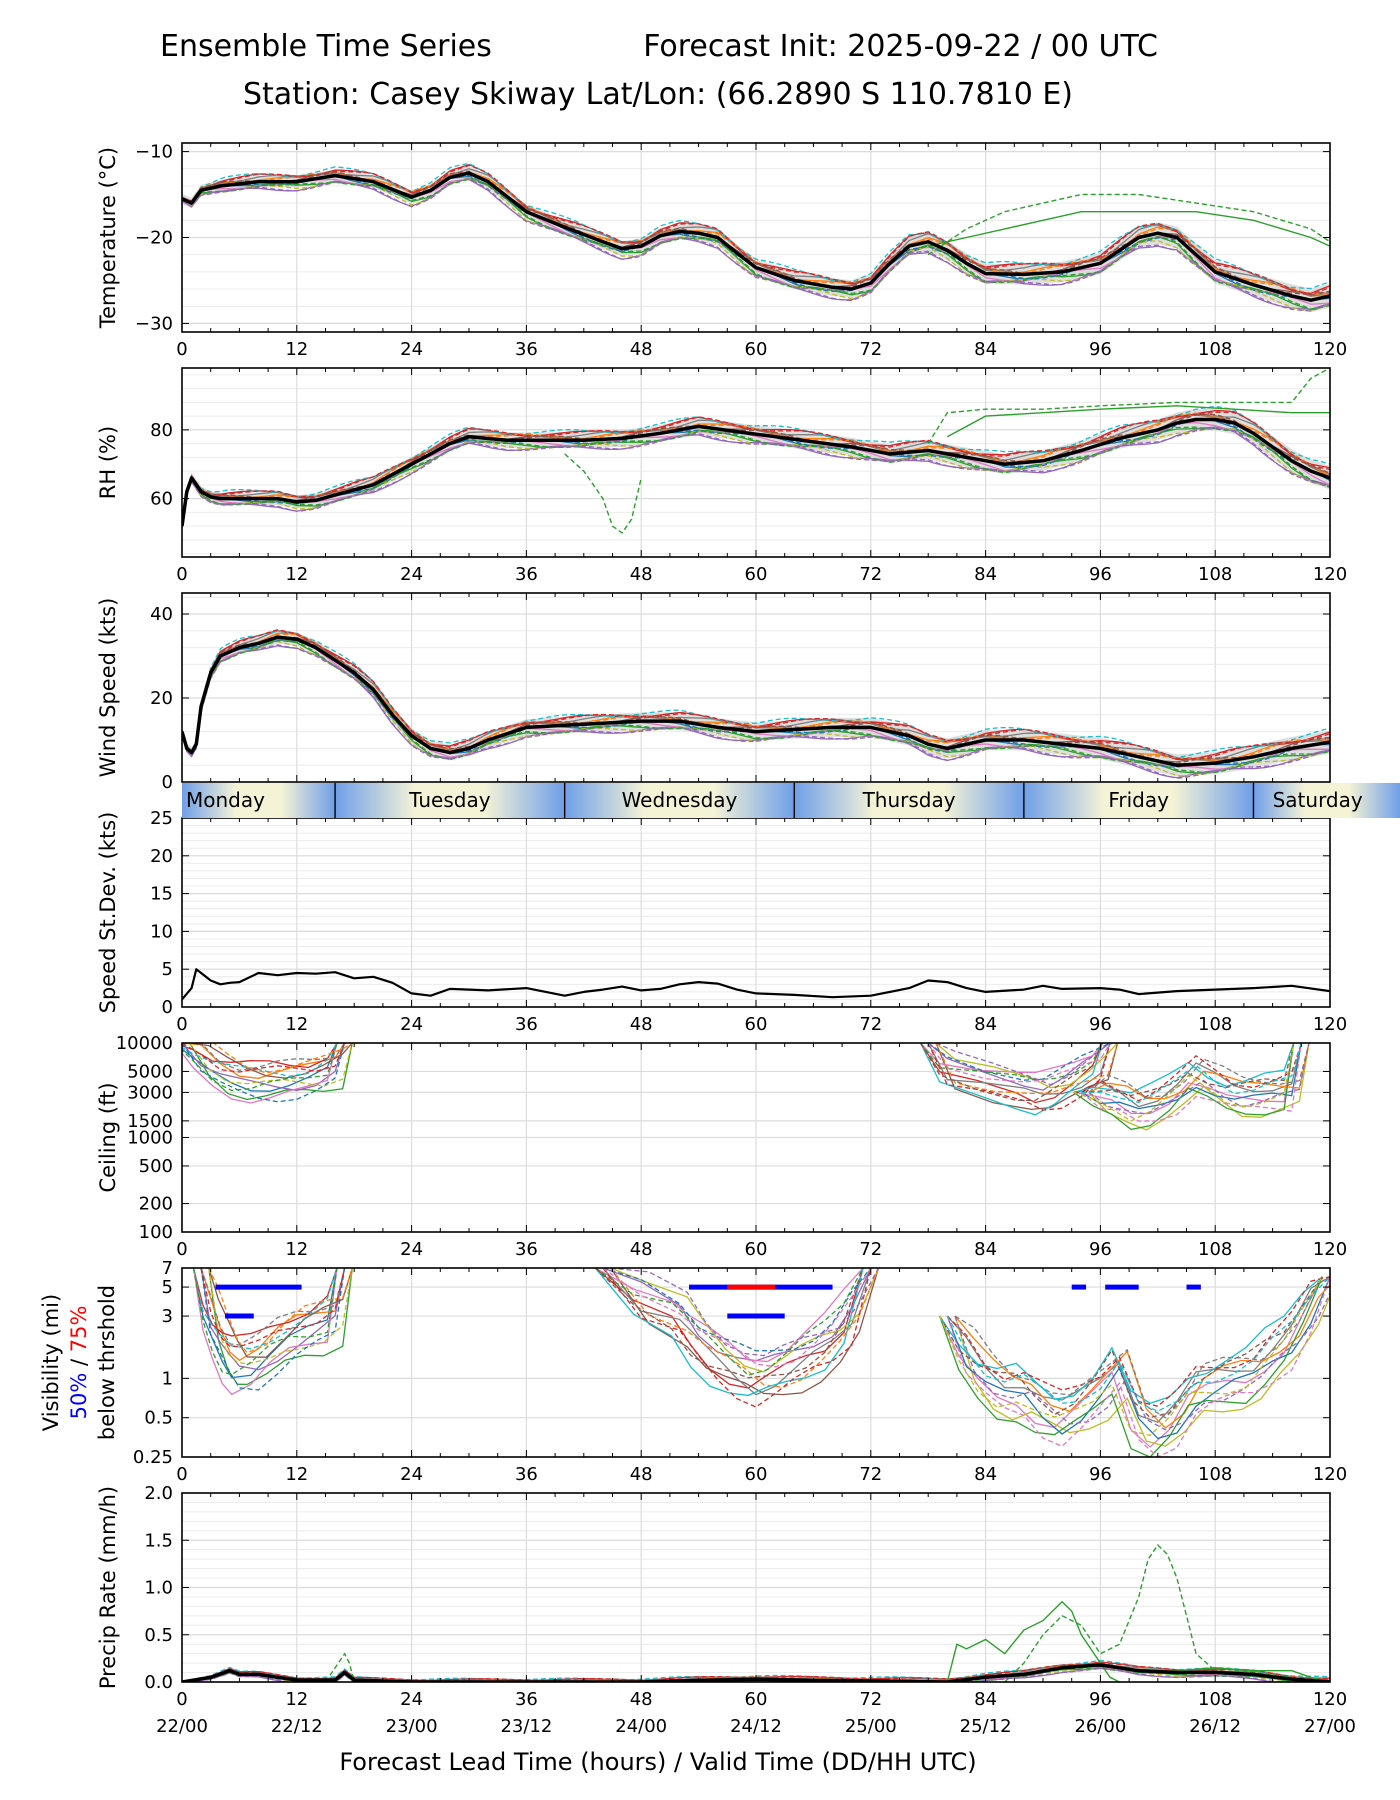 The width and height of the screenshot is (1400, 1800). What do you see at coordinates (526, 1699) in the screenshot?
I see `x-tick-label: 36` at bounding box center [526, 1699].